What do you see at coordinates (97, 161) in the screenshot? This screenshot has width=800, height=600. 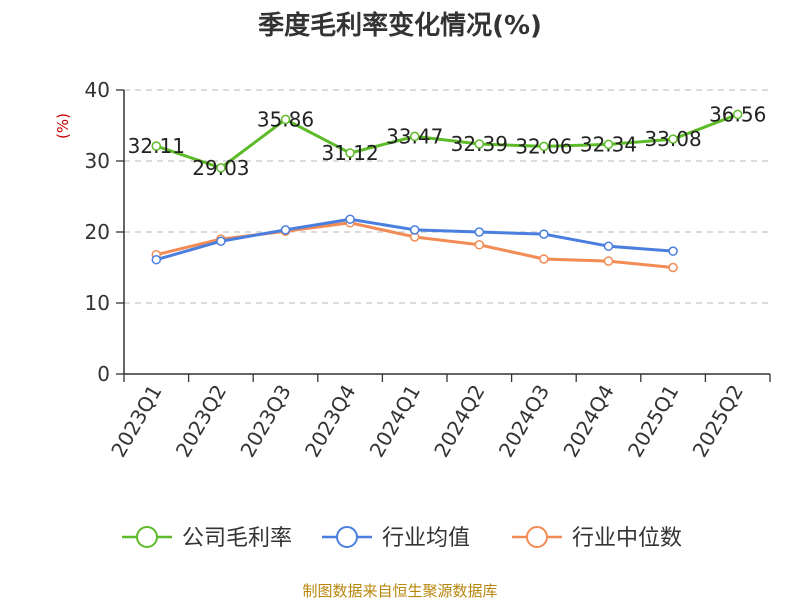 I see `y-tick-label: 30` at bounding box center [97, 161].